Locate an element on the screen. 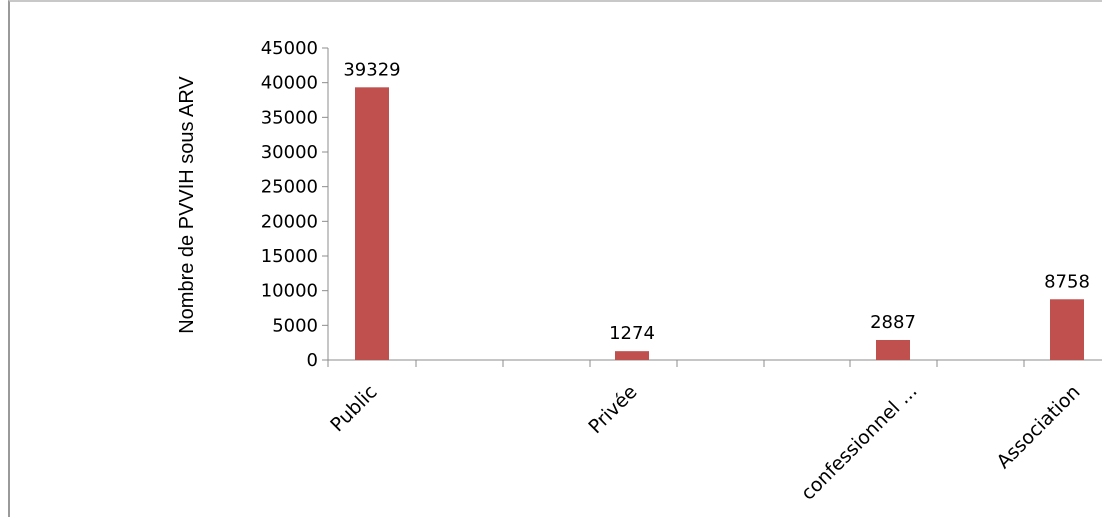 This screenshot has width=1102, height=517. y-tick-label: 30000 is located at coordinates (289, 152).